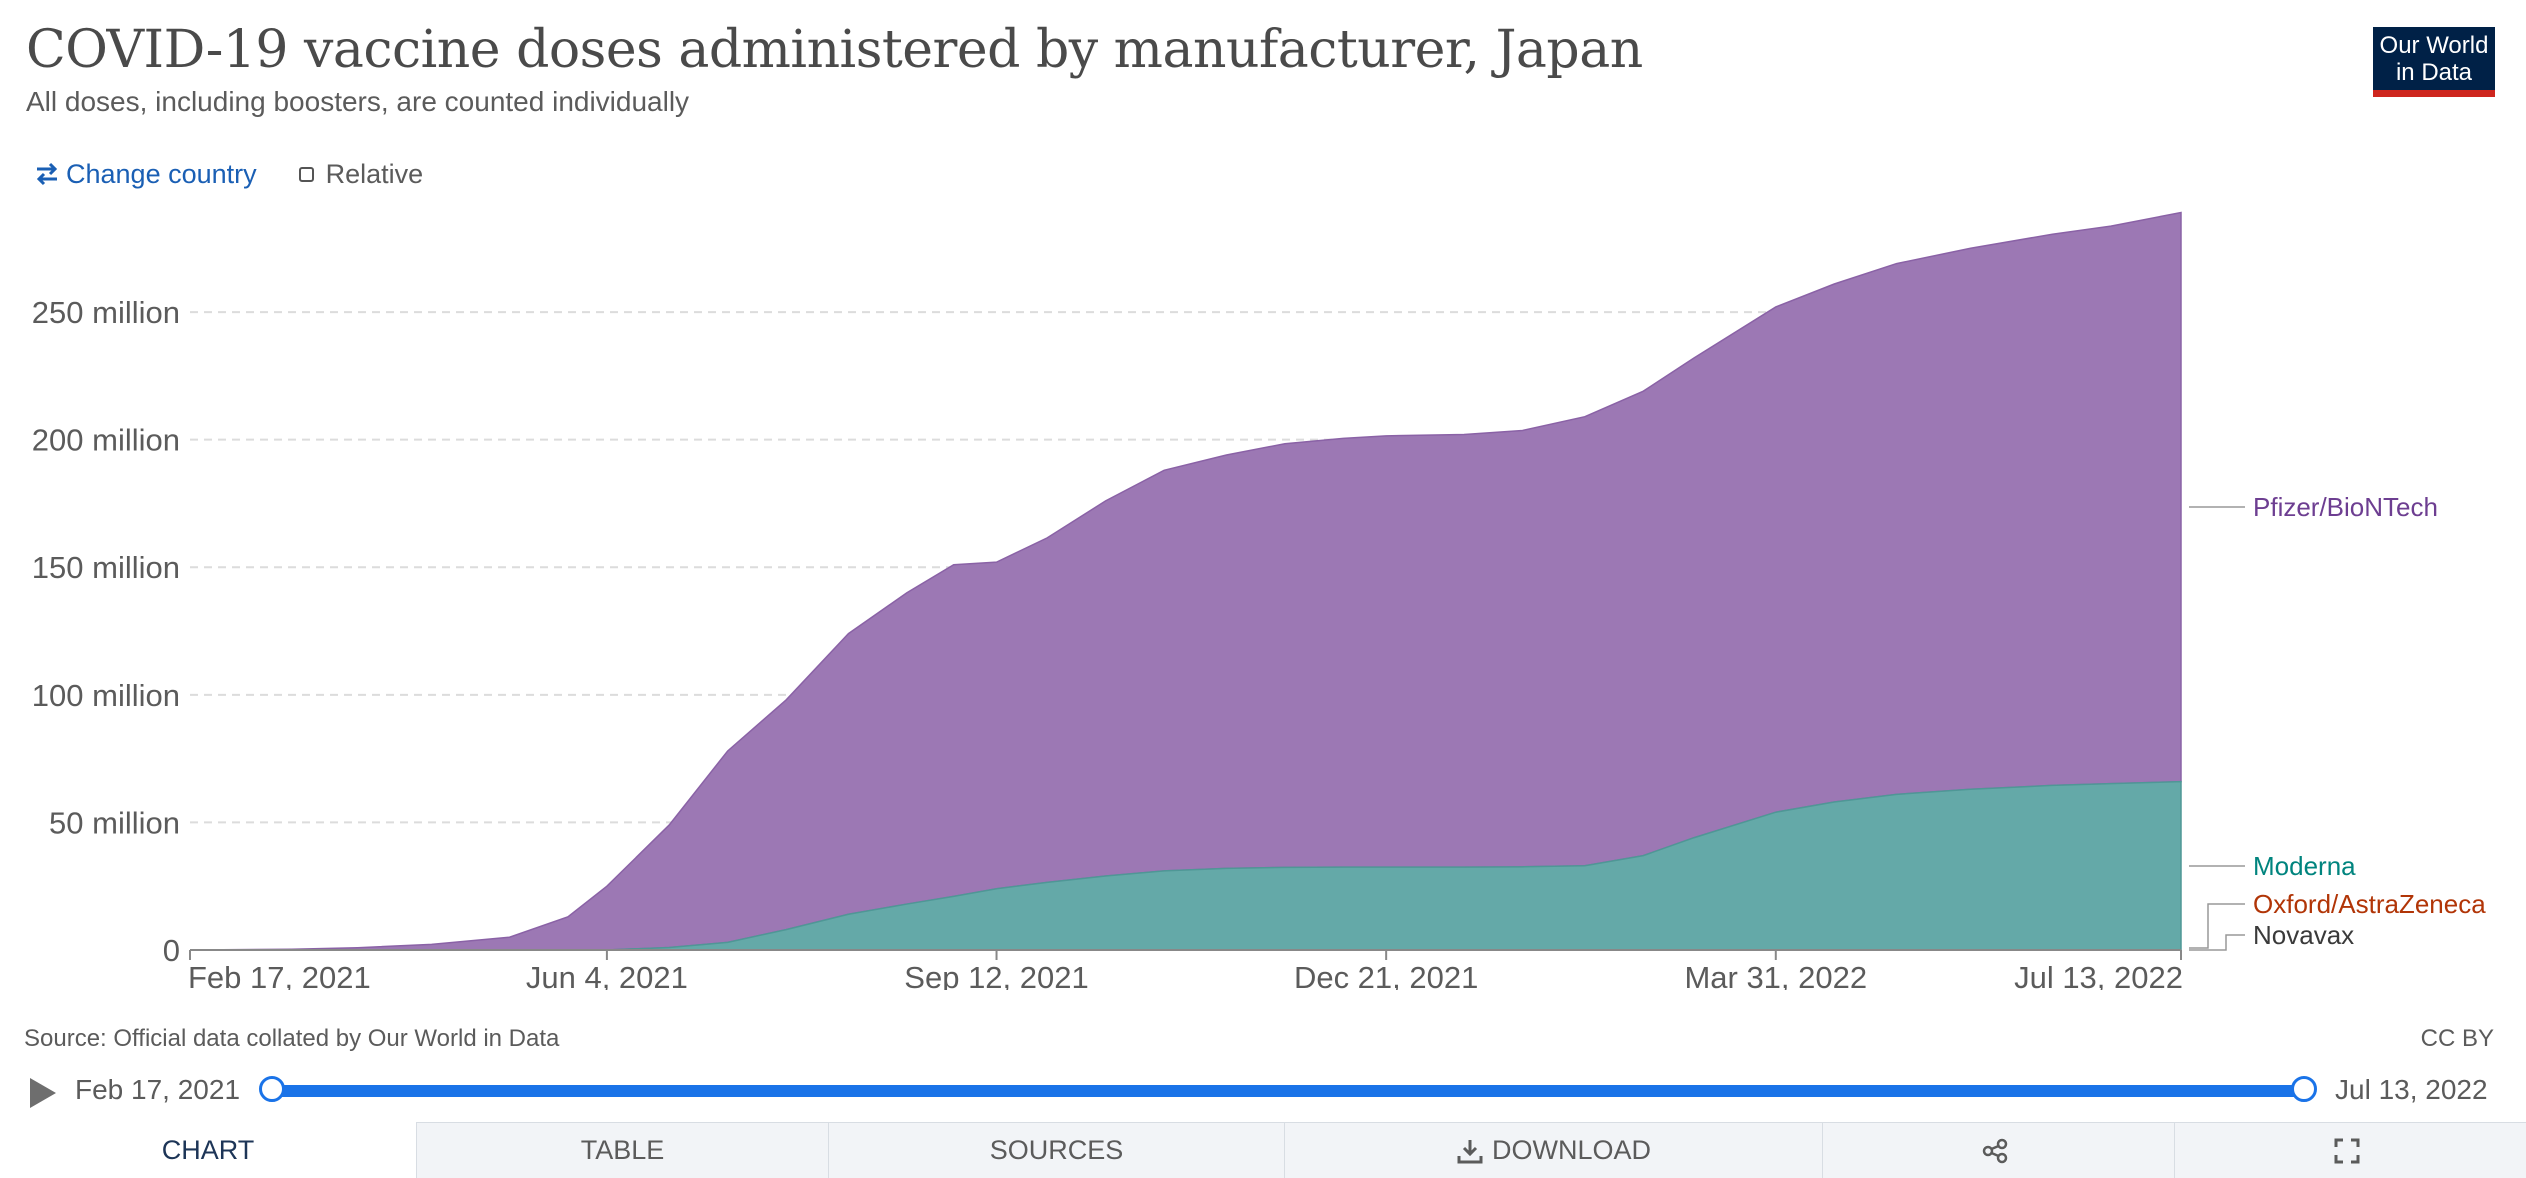 Image resolution: width=2526 pixels, height=1178 pixels. I want to click on tab-sources-label: SOURCES, so click(1056, 1150).